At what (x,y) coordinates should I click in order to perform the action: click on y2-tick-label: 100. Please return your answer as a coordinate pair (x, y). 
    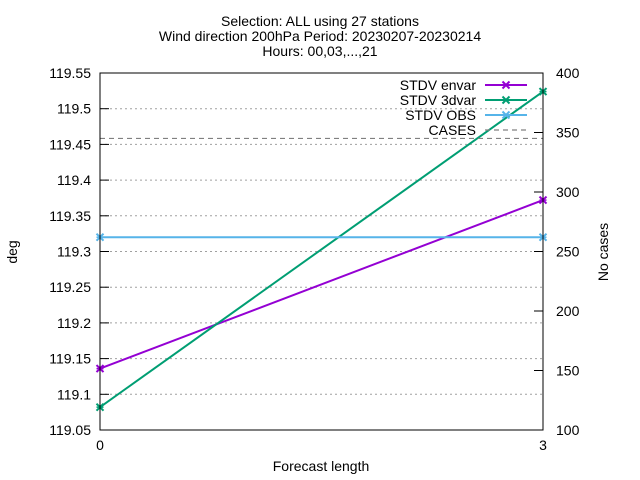
    Looking at the image, I should click on (568, 430).